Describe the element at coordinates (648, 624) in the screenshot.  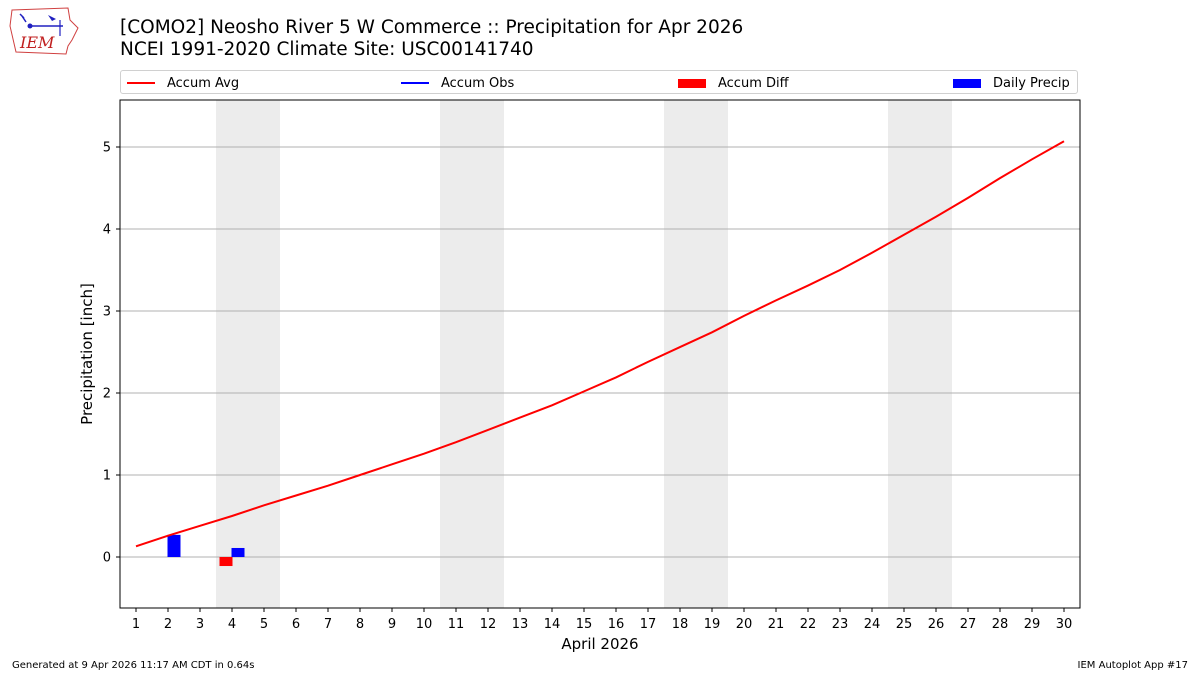
I see `x-tick-label: 17` at that location.